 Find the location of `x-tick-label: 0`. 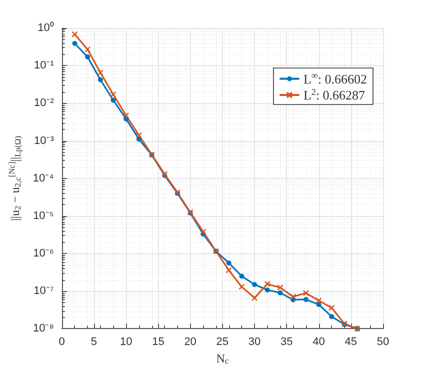

x-tick-label: 0 is located at coordinates (61, 342).